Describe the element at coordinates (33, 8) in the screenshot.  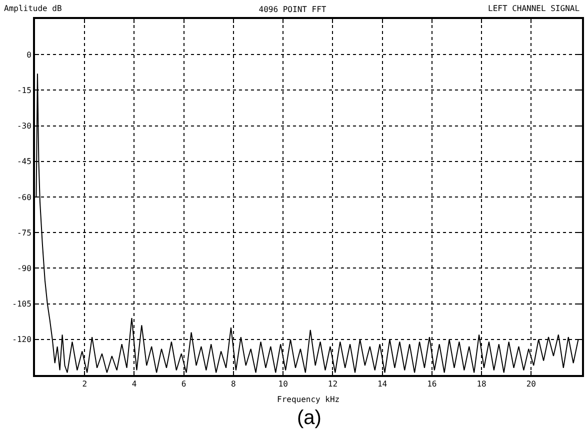
I see `y-axis-title: Amplitude dB` at that location.